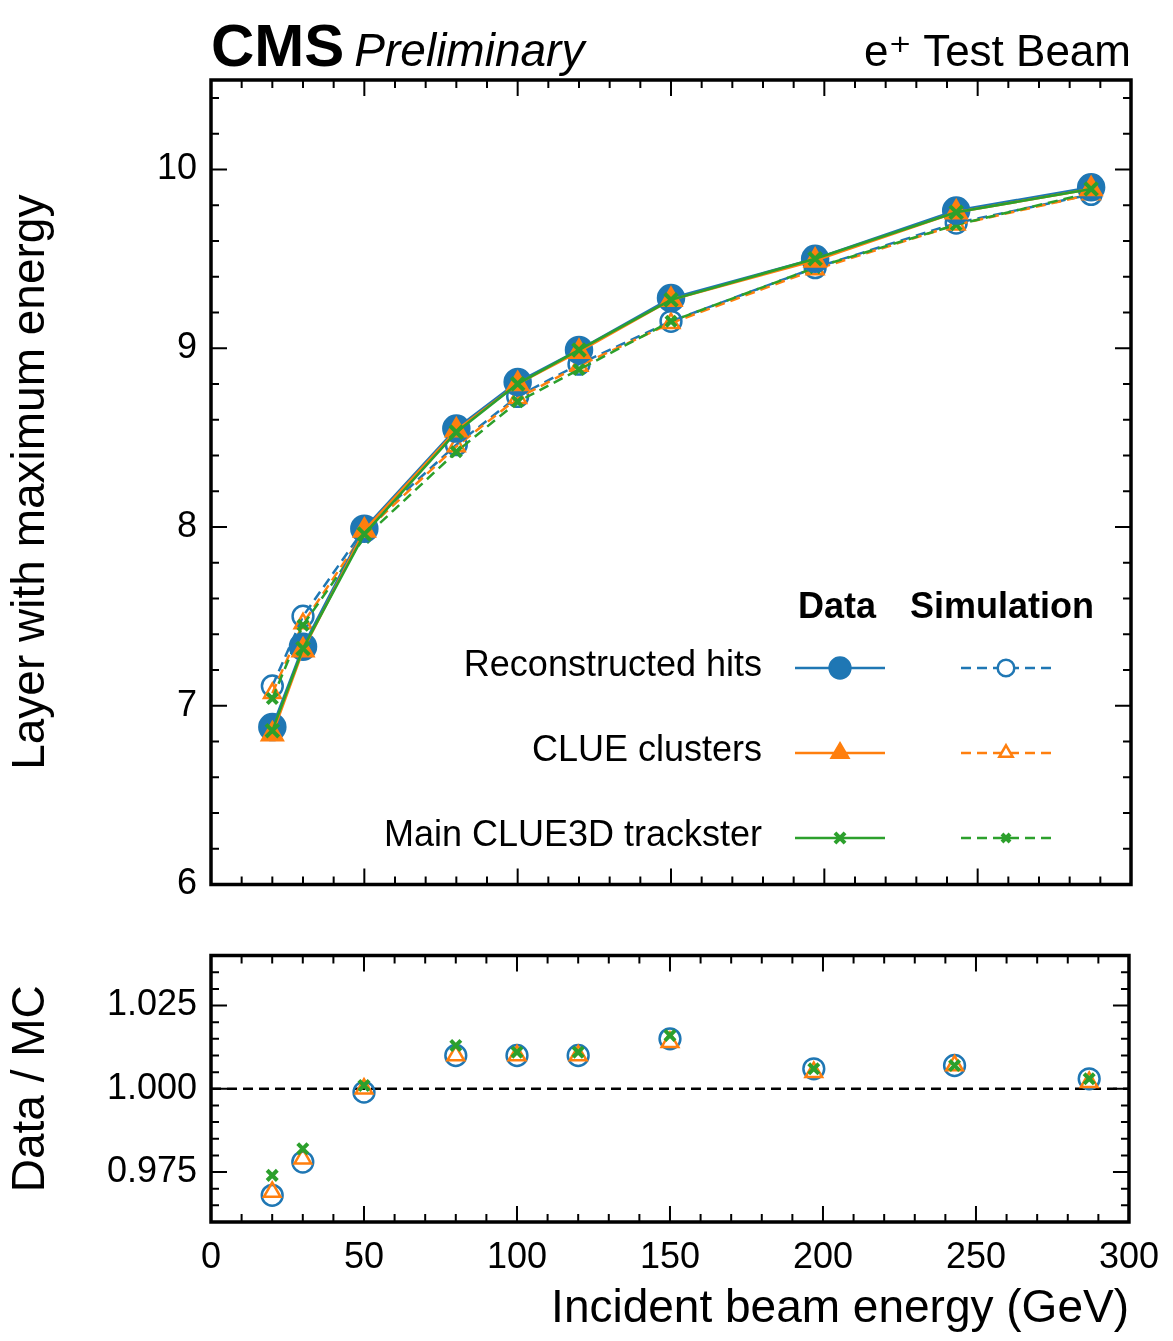 The width and height of the screenshot is (1173, 1341). Describe the element at coordinates (646, 748) in the screenshot. I see `legend-label: CLUE clusters` at that location.